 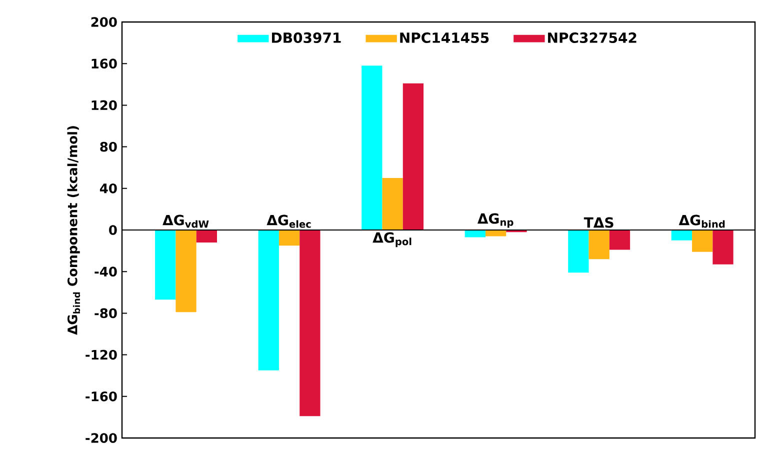 What do you see at coordinates (444, 38) in the screenshot?
I see `legend-label: NPC141455` at bounding box center [444, 38].